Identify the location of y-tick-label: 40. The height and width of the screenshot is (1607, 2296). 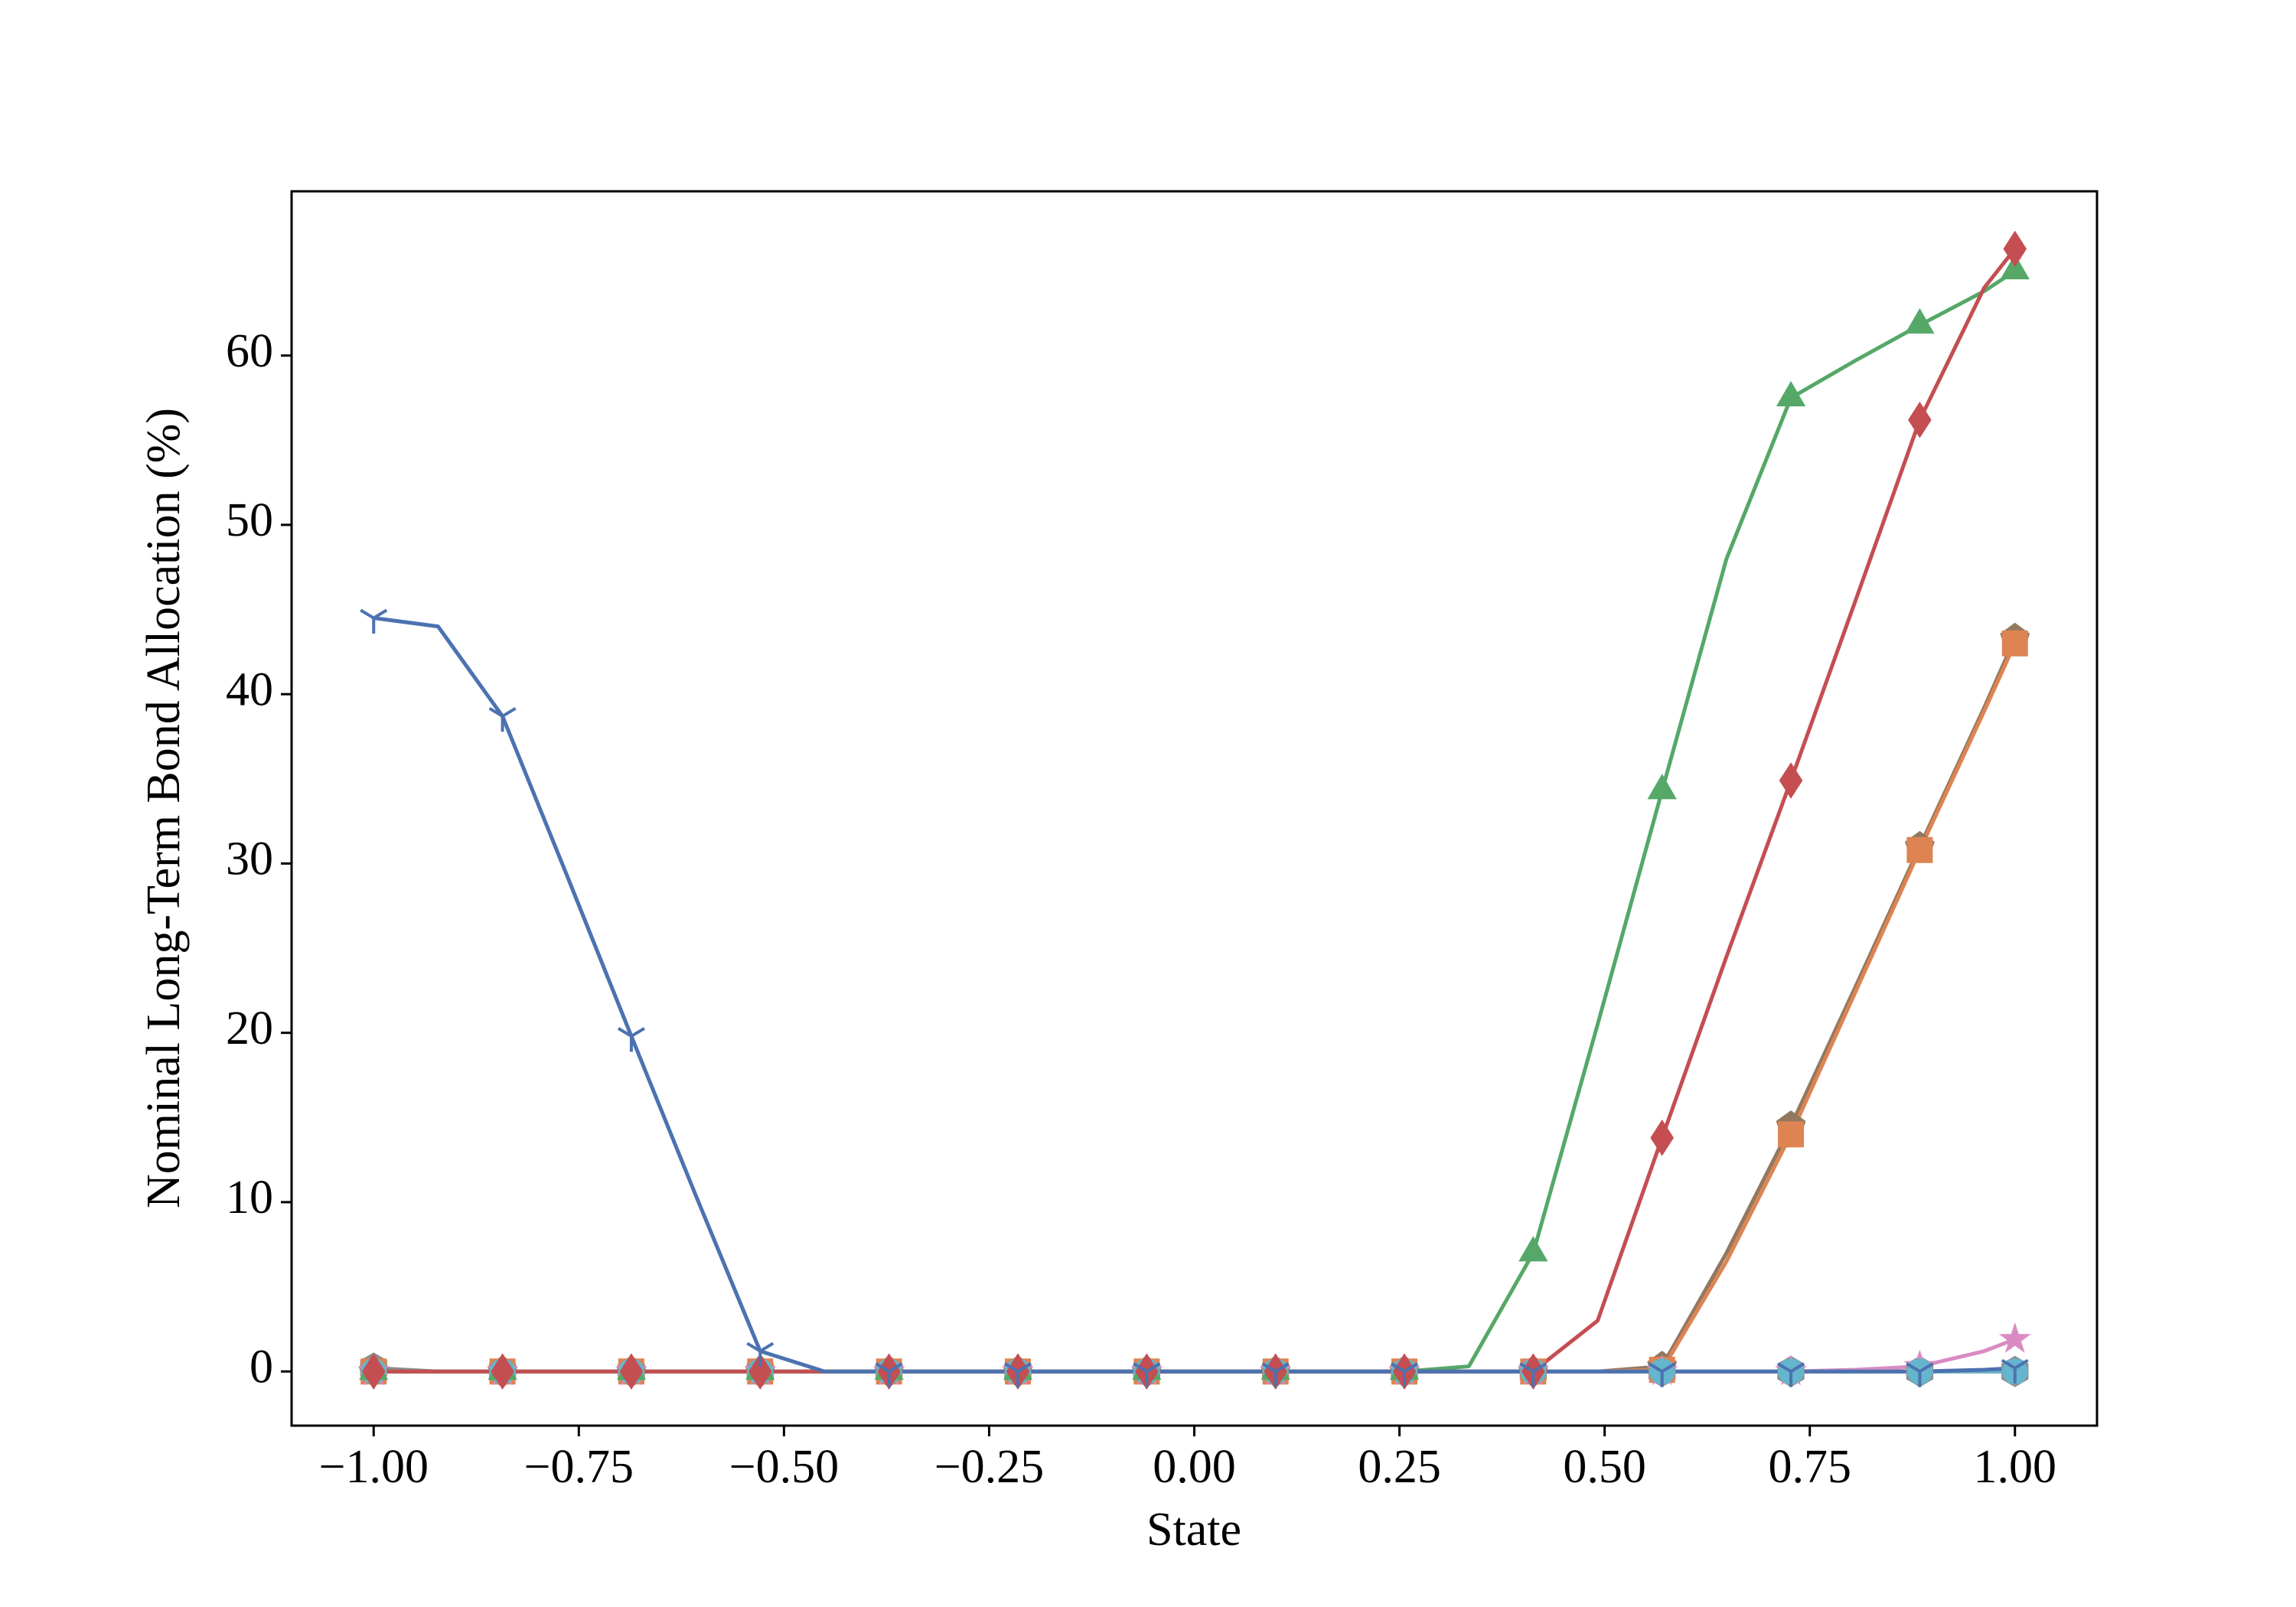
(249, 689).